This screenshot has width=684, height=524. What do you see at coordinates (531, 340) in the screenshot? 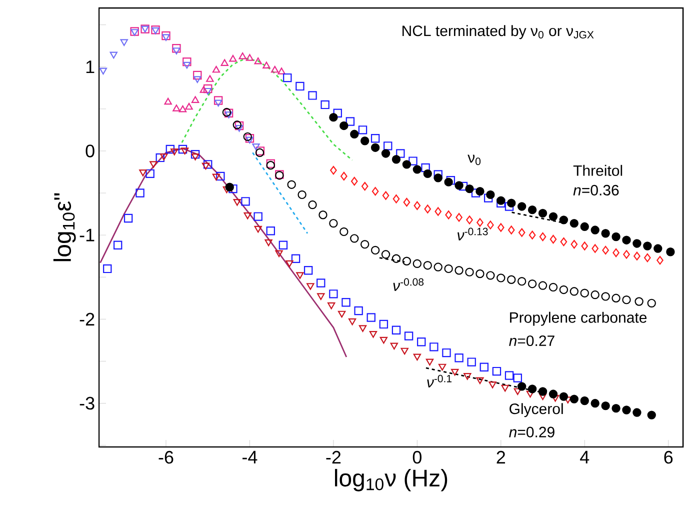
I see `annotation: n=0.27` at bounding box center [531, 340].